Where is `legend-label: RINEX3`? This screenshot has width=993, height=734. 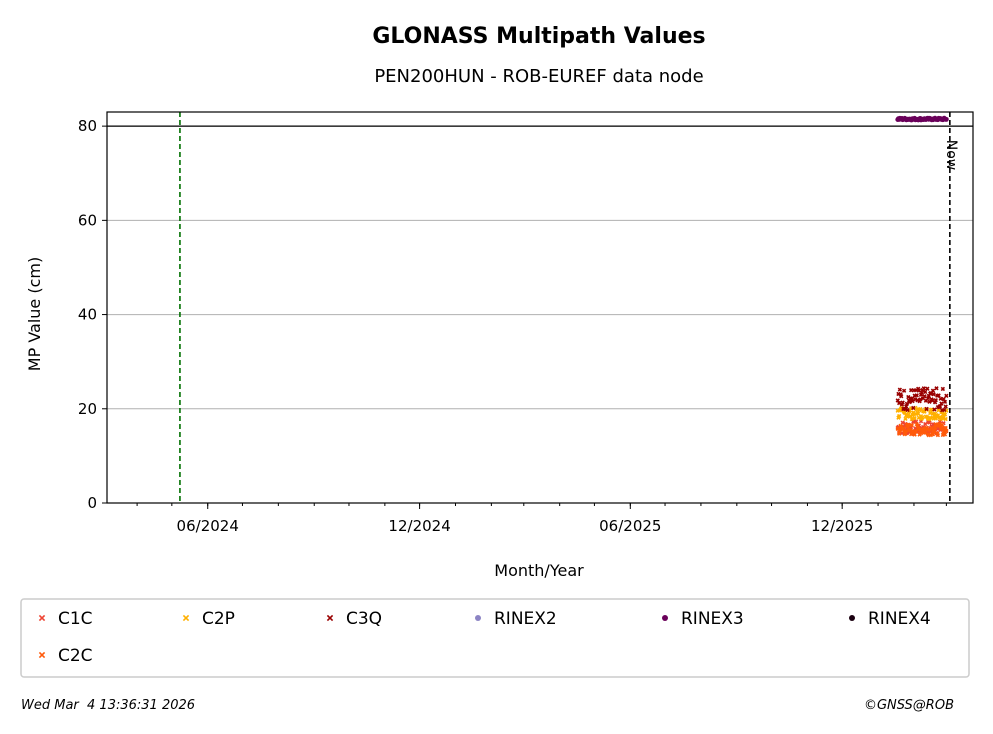 legend-label: RINEX3 is located at coordinates (712, 619).